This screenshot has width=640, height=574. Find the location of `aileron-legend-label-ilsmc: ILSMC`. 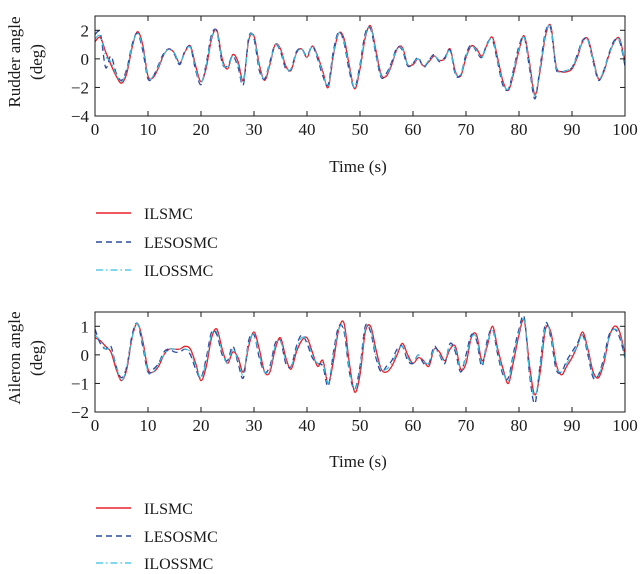

aileron-legend-label-ilsmc: ILSMC is located at coordinates (168, 509).